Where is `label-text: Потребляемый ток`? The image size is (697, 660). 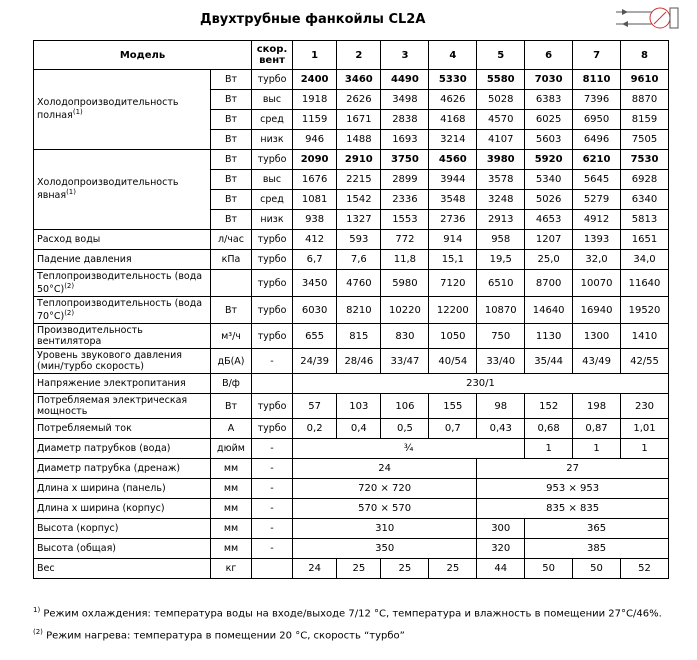 label-text: Потребляемый ток is located at coordinates (84, 429).